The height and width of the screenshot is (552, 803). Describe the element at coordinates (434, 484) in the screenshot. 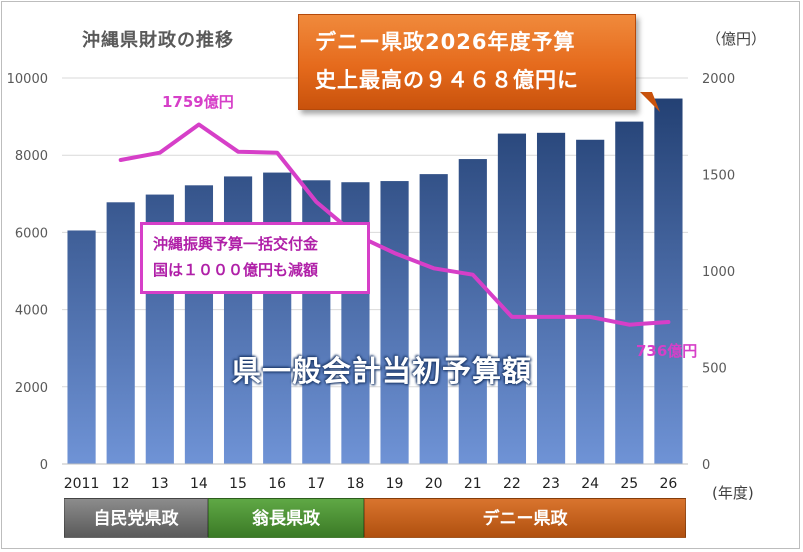

I see `category-label: 20` at that location.